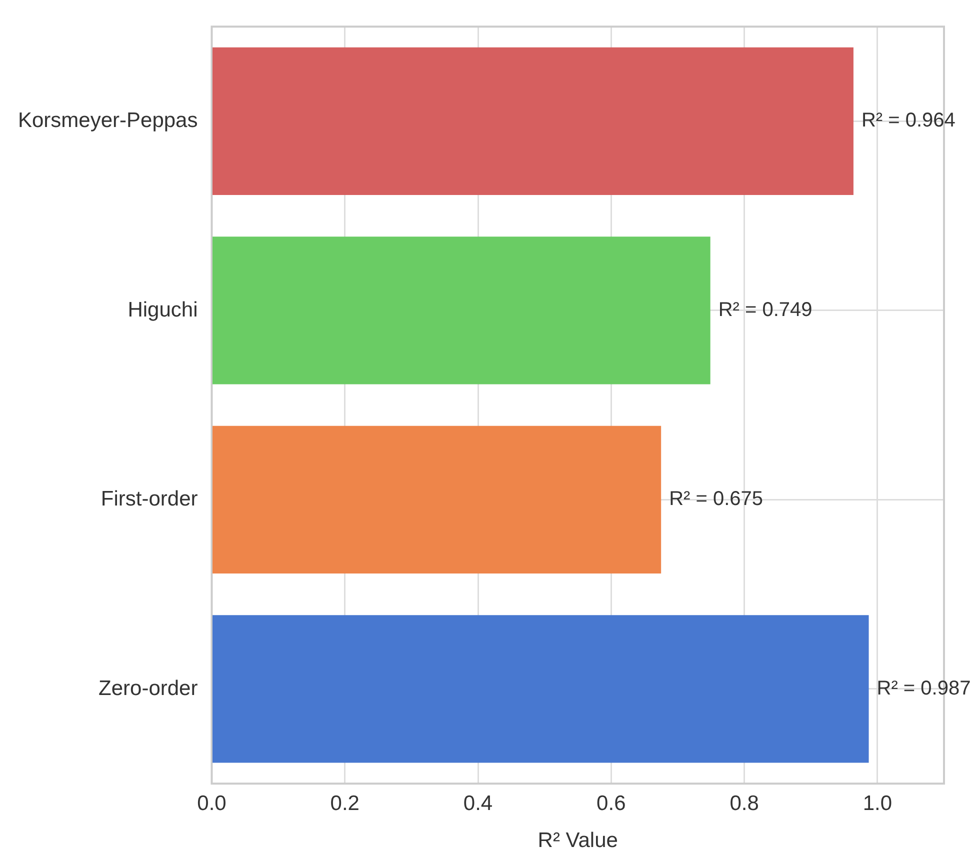  I want to click on y-tick-label: First-order, so click(149, 499).